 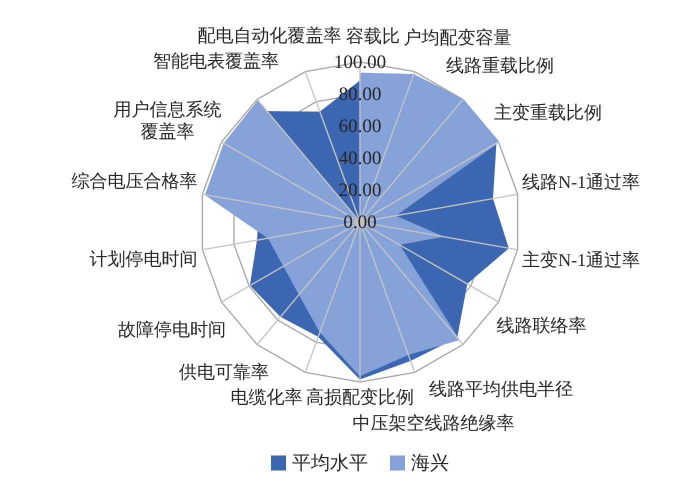 What do you see at coordinates (135, 181) in the screenshot?
I see `spoke-label: 综合电压合格率` at bounding box center [135, 181].